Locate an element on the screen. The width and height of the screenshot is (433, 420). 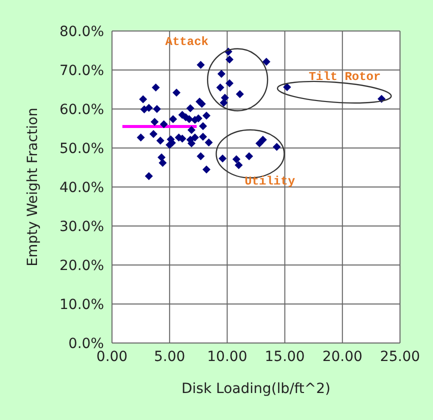
y-tick-label: 70.0% is located at coordinates (82, 70).